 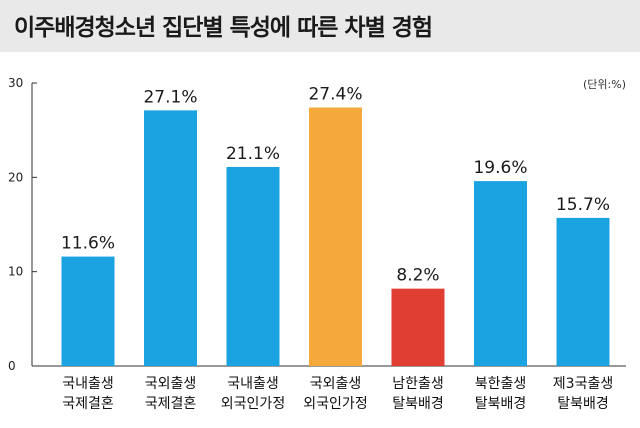 I want to click on data-label: 27.4%, so click(x=335, y=95).